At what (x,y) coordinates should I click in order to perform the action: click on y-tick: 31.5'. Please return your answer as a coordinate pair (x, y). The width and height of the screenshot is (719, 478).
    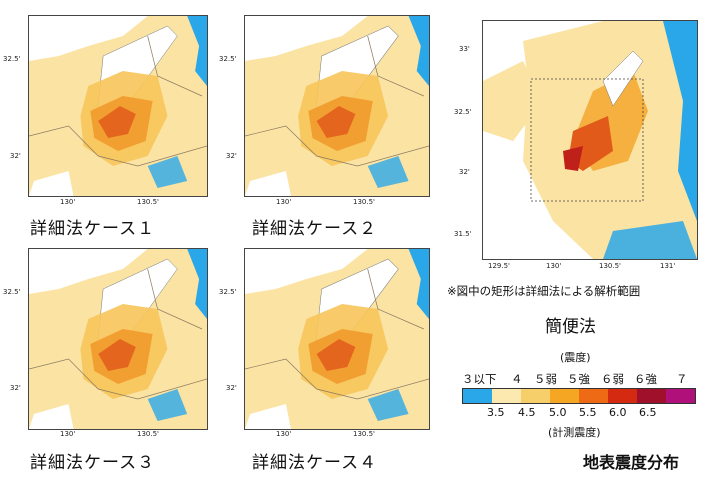
    Looking at the image, I should click on (463, 234).